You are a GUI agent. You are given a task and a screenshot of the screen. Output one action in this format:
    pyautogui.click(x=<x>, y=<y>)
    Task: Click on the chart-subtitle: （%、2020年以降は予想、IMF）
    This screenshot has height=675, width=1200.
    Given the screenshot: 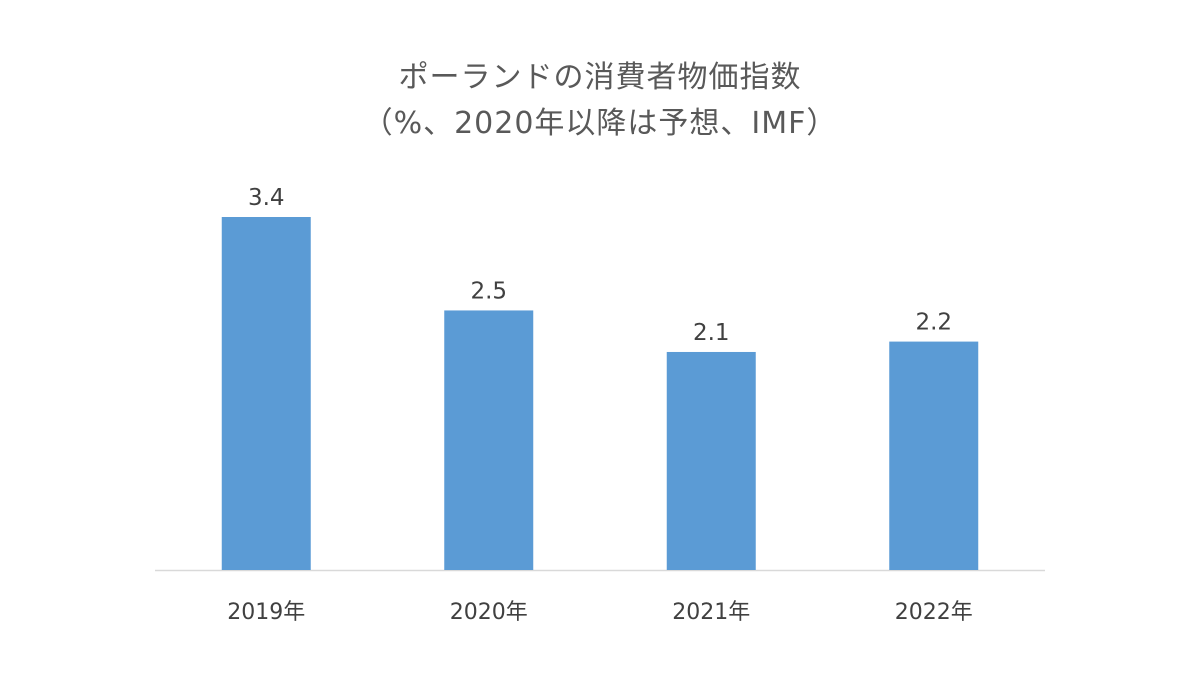 What is the action you would take?
    pyautogui.click(x=600, y=123)
    